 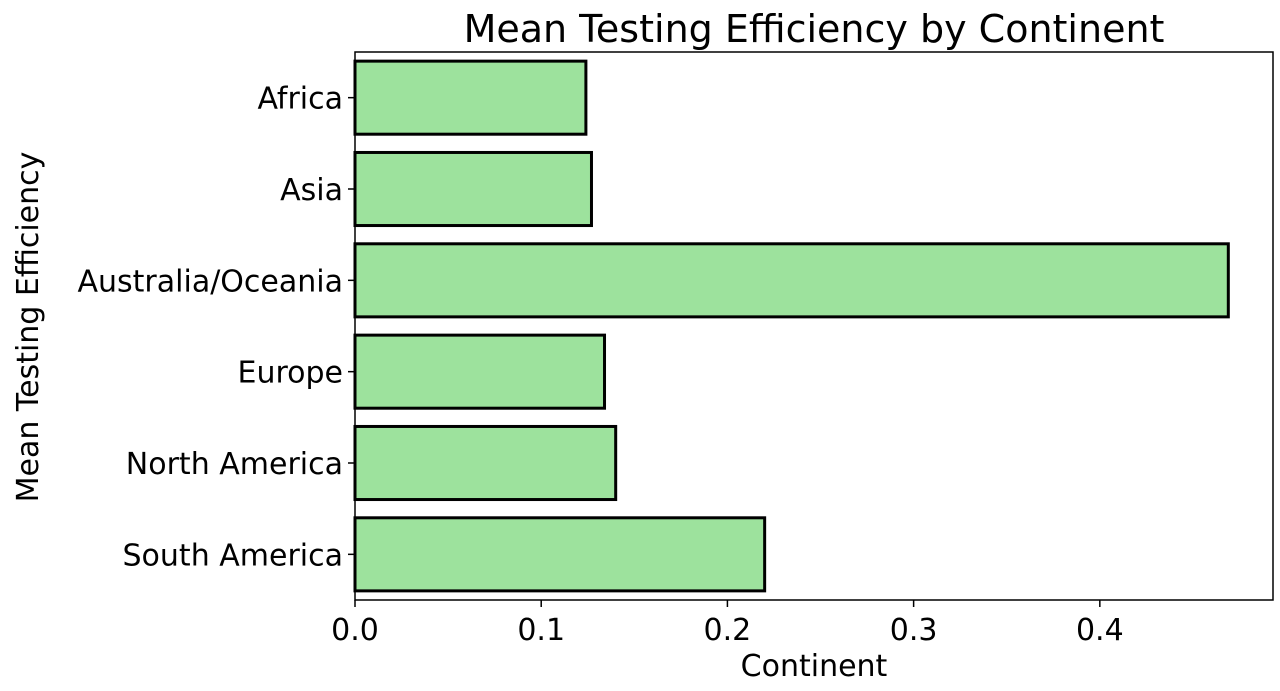 What do you see at coordinates (541, 630) in the screenshot?
I see `x-tick-label: 0.1` at bounding box center [541, 630].